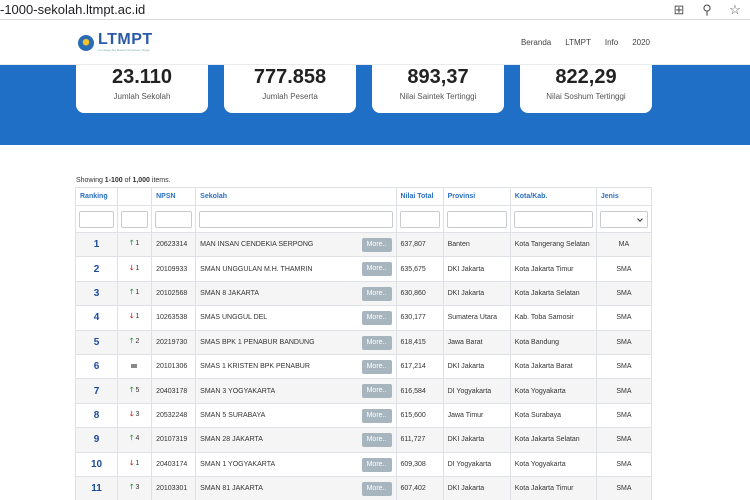  What do you see at coordinates (174, 464) in the screenshot?
I see `npsn-cell: 20403174` at bounding box center [174, 464].